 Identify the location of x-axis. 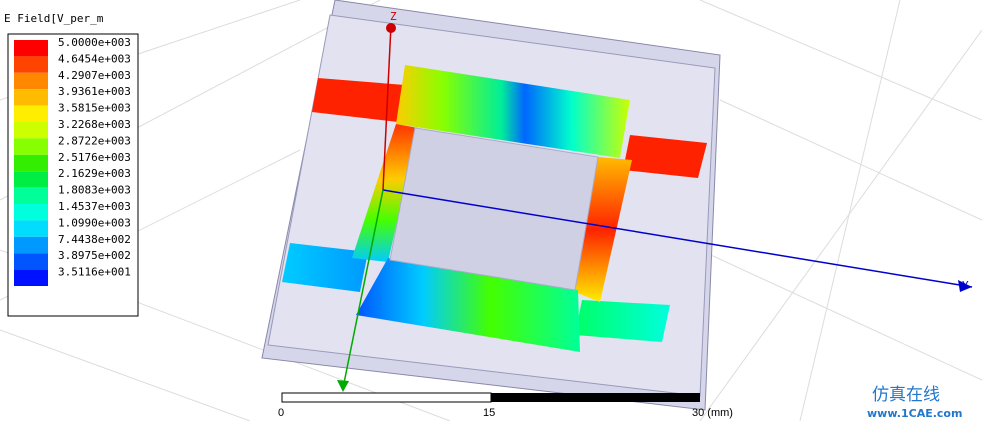
(363, 289).